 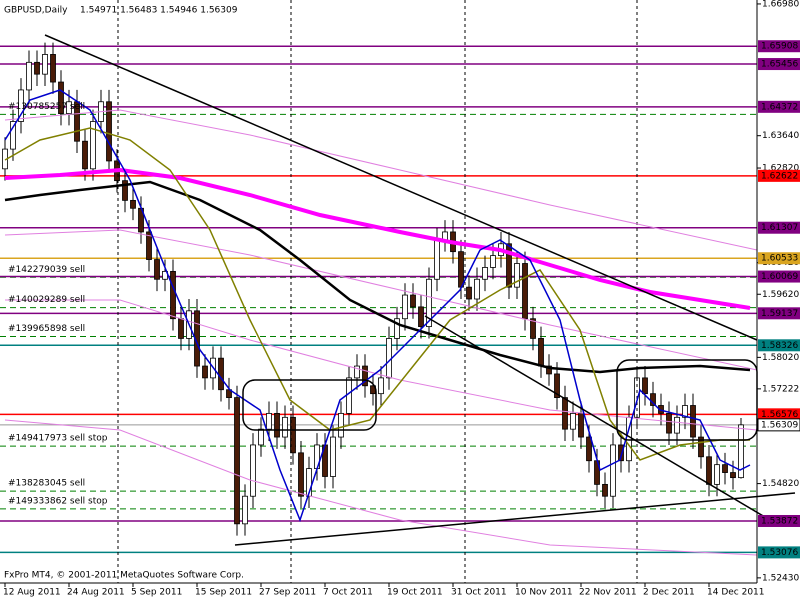 I want to click on x-tick-label: 27 Sep 2011, so click(x=287, y=593).